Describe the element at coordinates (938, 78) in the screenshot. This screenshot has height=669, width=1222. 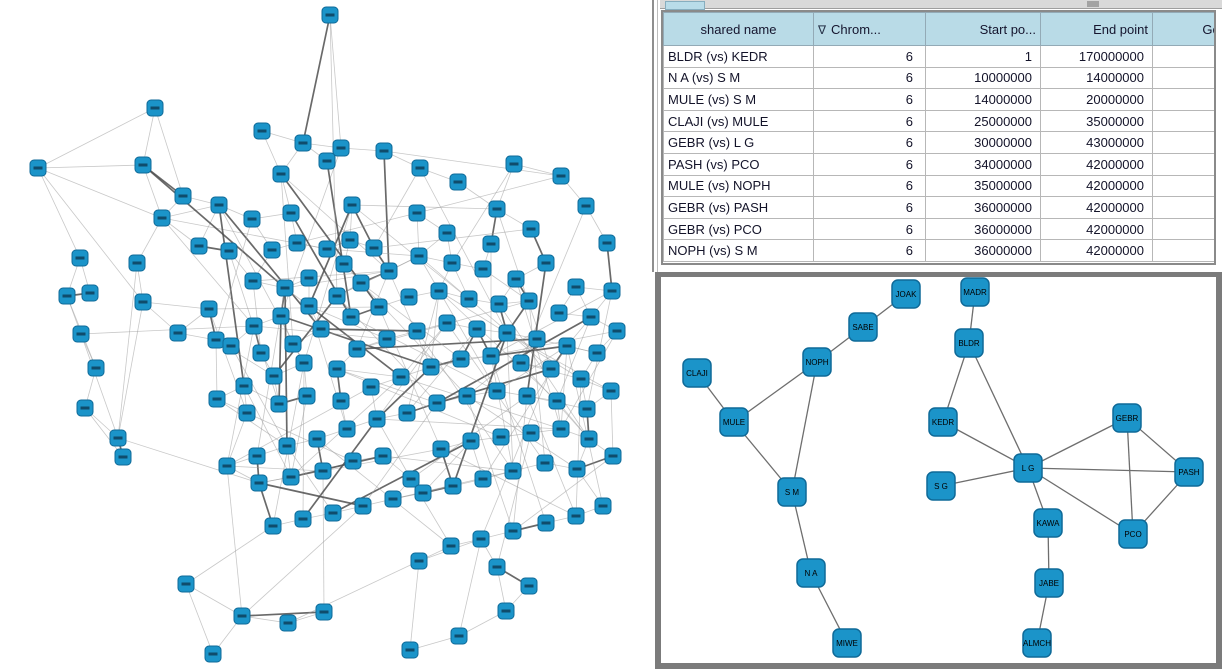
I see `table-row: N A (vs) S M610000000140000006.6` at that location.